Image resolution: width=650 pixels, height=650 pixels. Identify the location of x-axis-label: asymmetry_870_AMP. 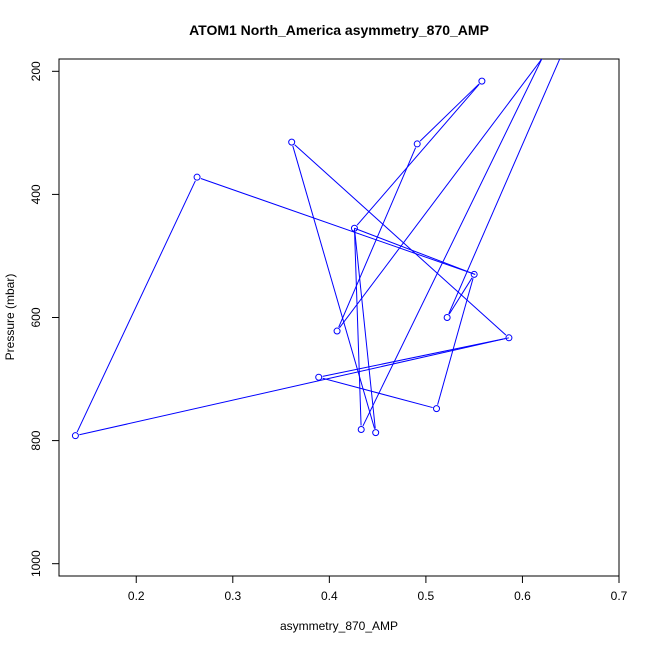
(339, 626).